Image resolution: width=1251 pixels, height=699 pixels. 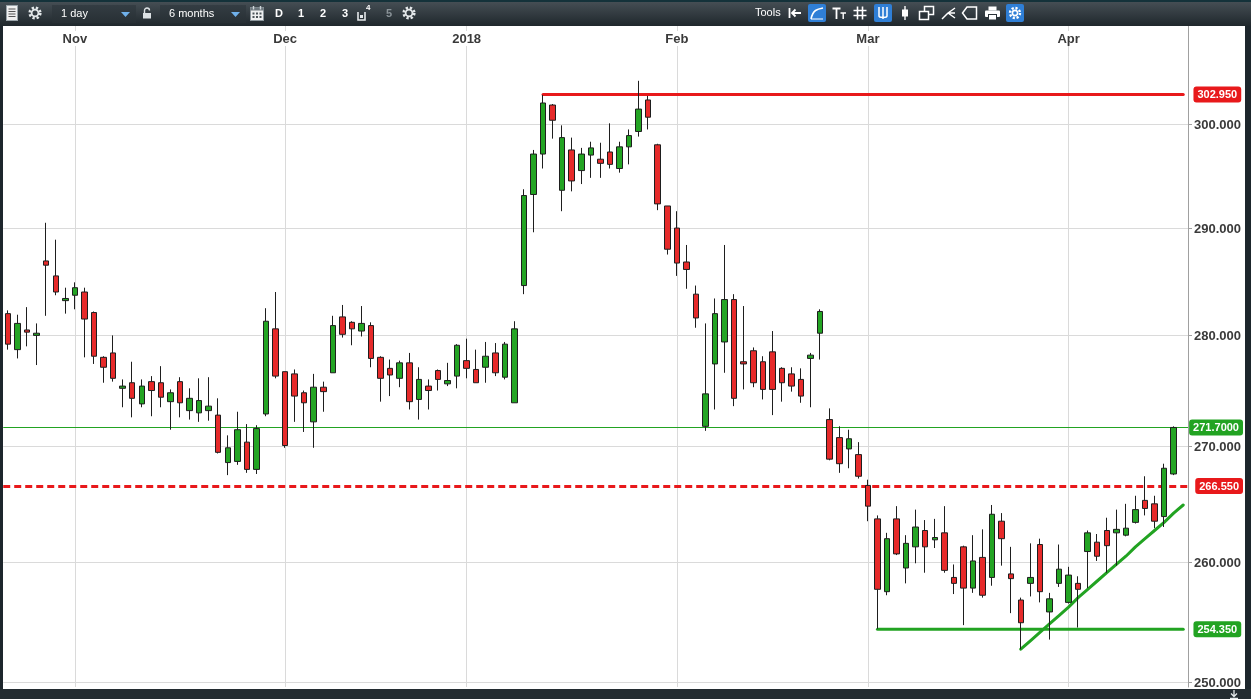 What do you see at coordinates (768, 12) in the screenshot?
I see `text: Tools` at bounding box center [768, 12].